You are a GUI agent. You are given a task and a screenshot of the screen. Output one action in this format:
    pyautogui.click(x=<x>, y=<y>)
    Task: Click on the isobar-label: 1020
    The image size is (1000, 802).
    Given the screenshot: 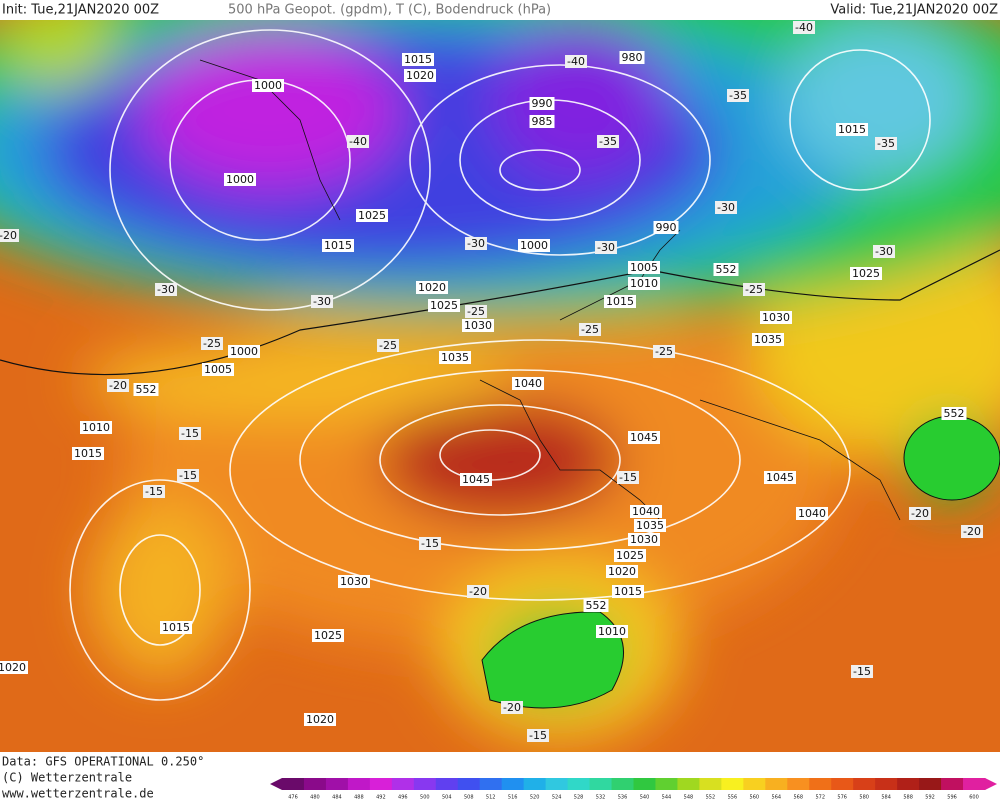 What is the action you would take?
    pyautogui.click(x=432, y=287)
    